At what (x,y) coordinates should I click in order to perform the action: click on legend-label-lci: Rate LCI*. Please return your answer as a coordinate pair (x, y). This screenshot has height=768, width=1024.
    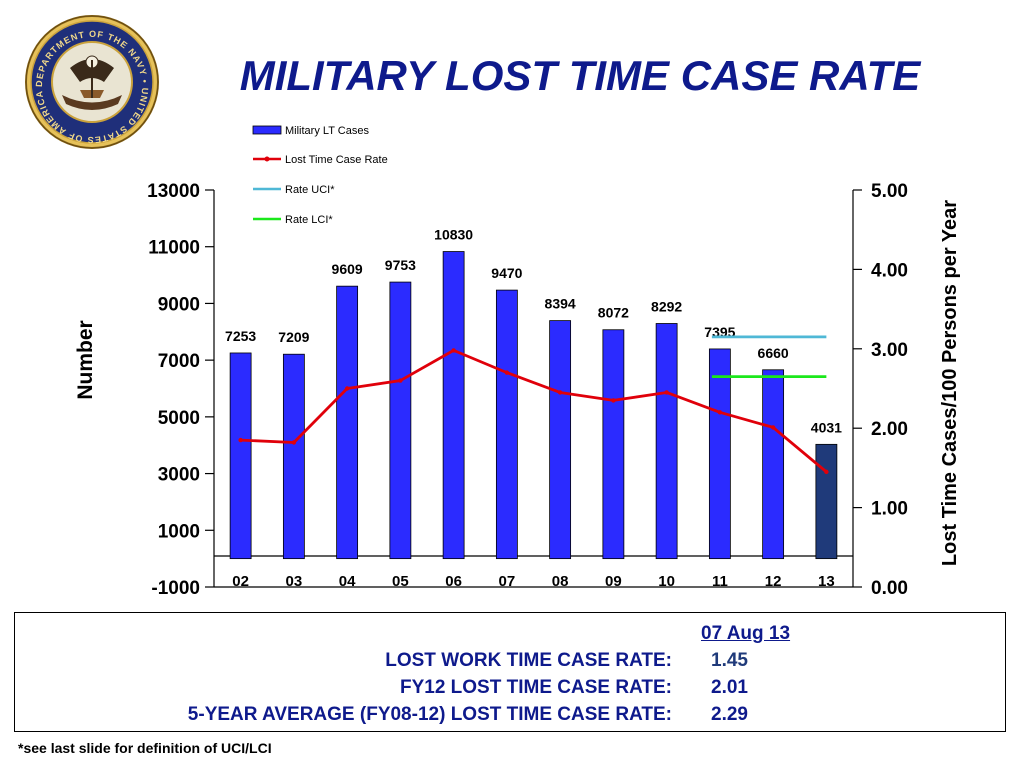
    Looking at the image, I should click on (309, 220).